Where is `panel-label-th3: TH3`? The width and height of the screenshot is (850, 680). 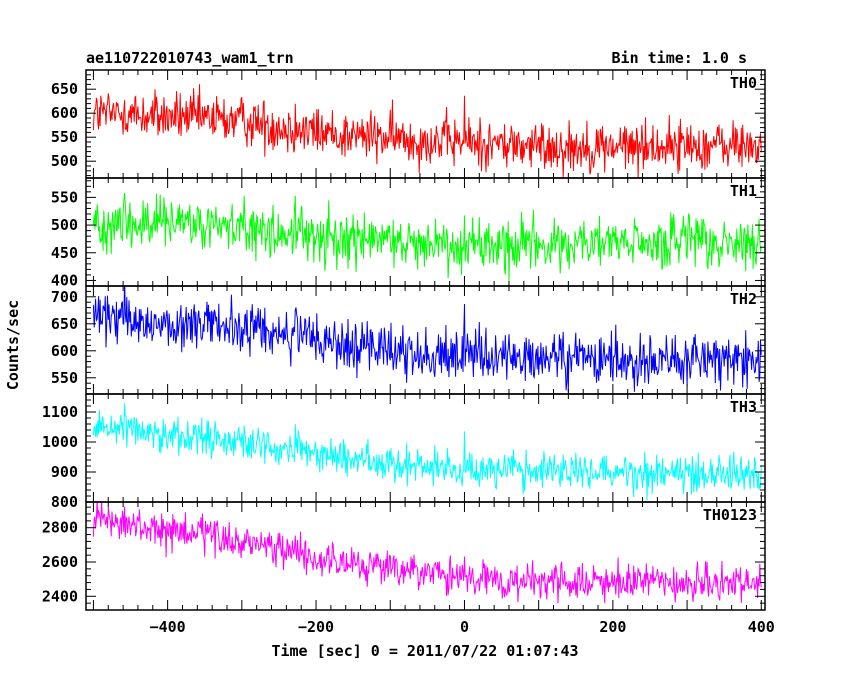 panel-label-th3: TH3 is located at coordinates (743, 407).